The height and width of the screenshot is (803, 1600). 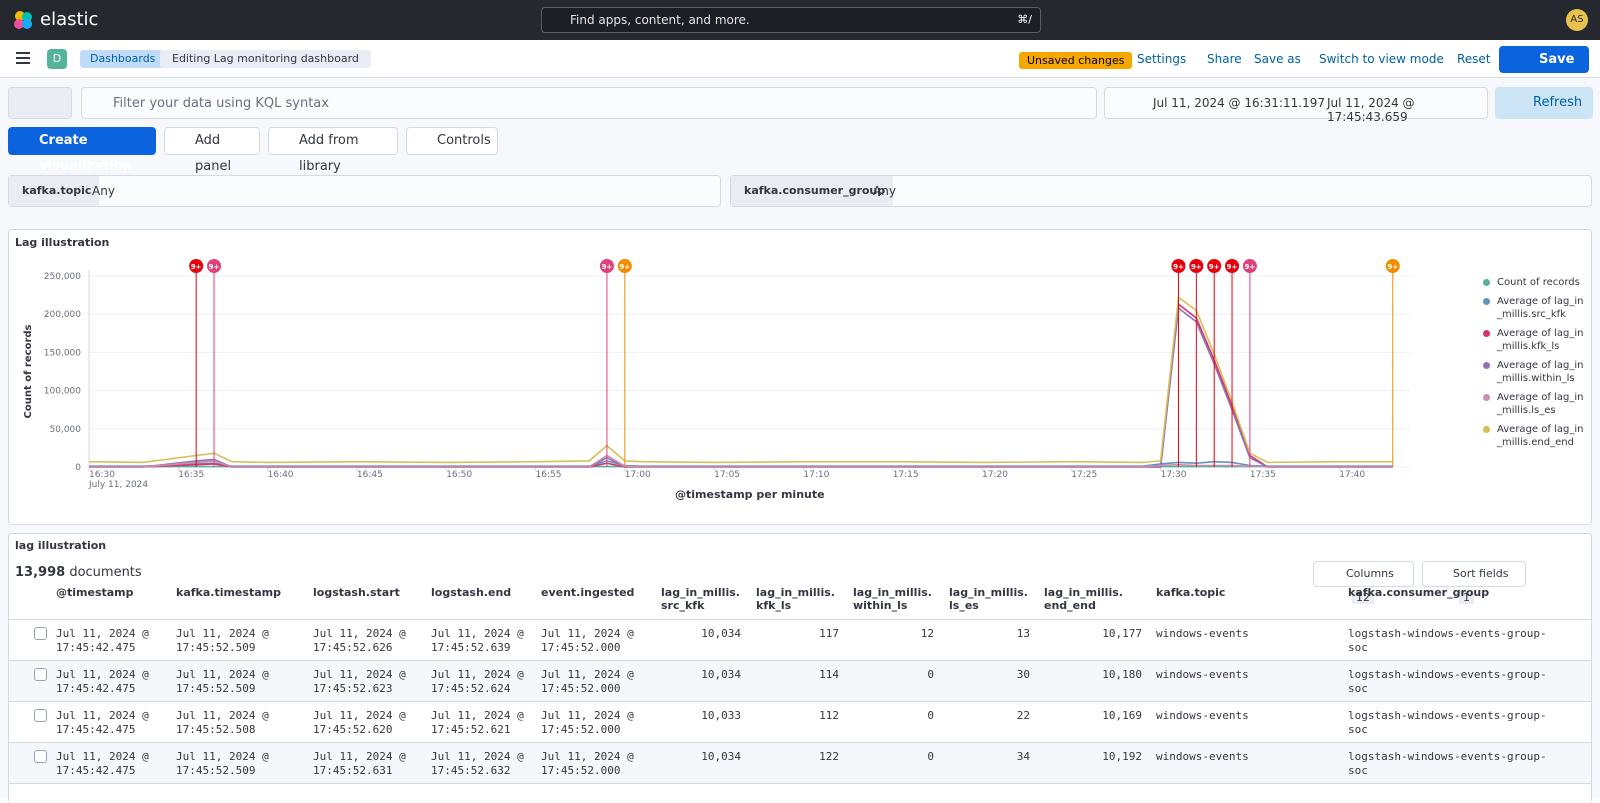 What do you see at coordinates (191, 475) in the screenshot?
I see `x-tick-label: 16:35` at bounding box center [191, 475].